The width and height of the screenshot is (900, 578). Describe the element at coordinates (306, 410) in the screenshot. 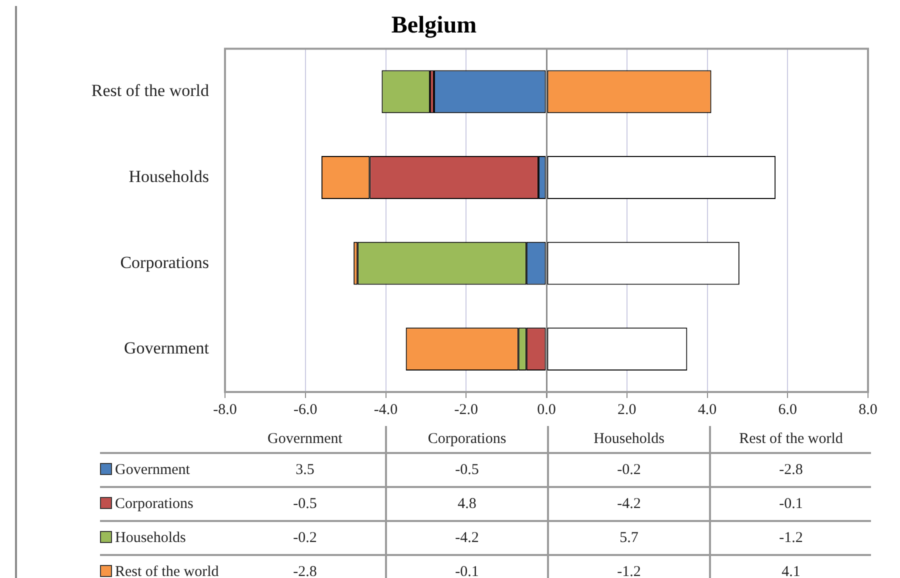

I see `x-tick-label: -6.0` at that location.